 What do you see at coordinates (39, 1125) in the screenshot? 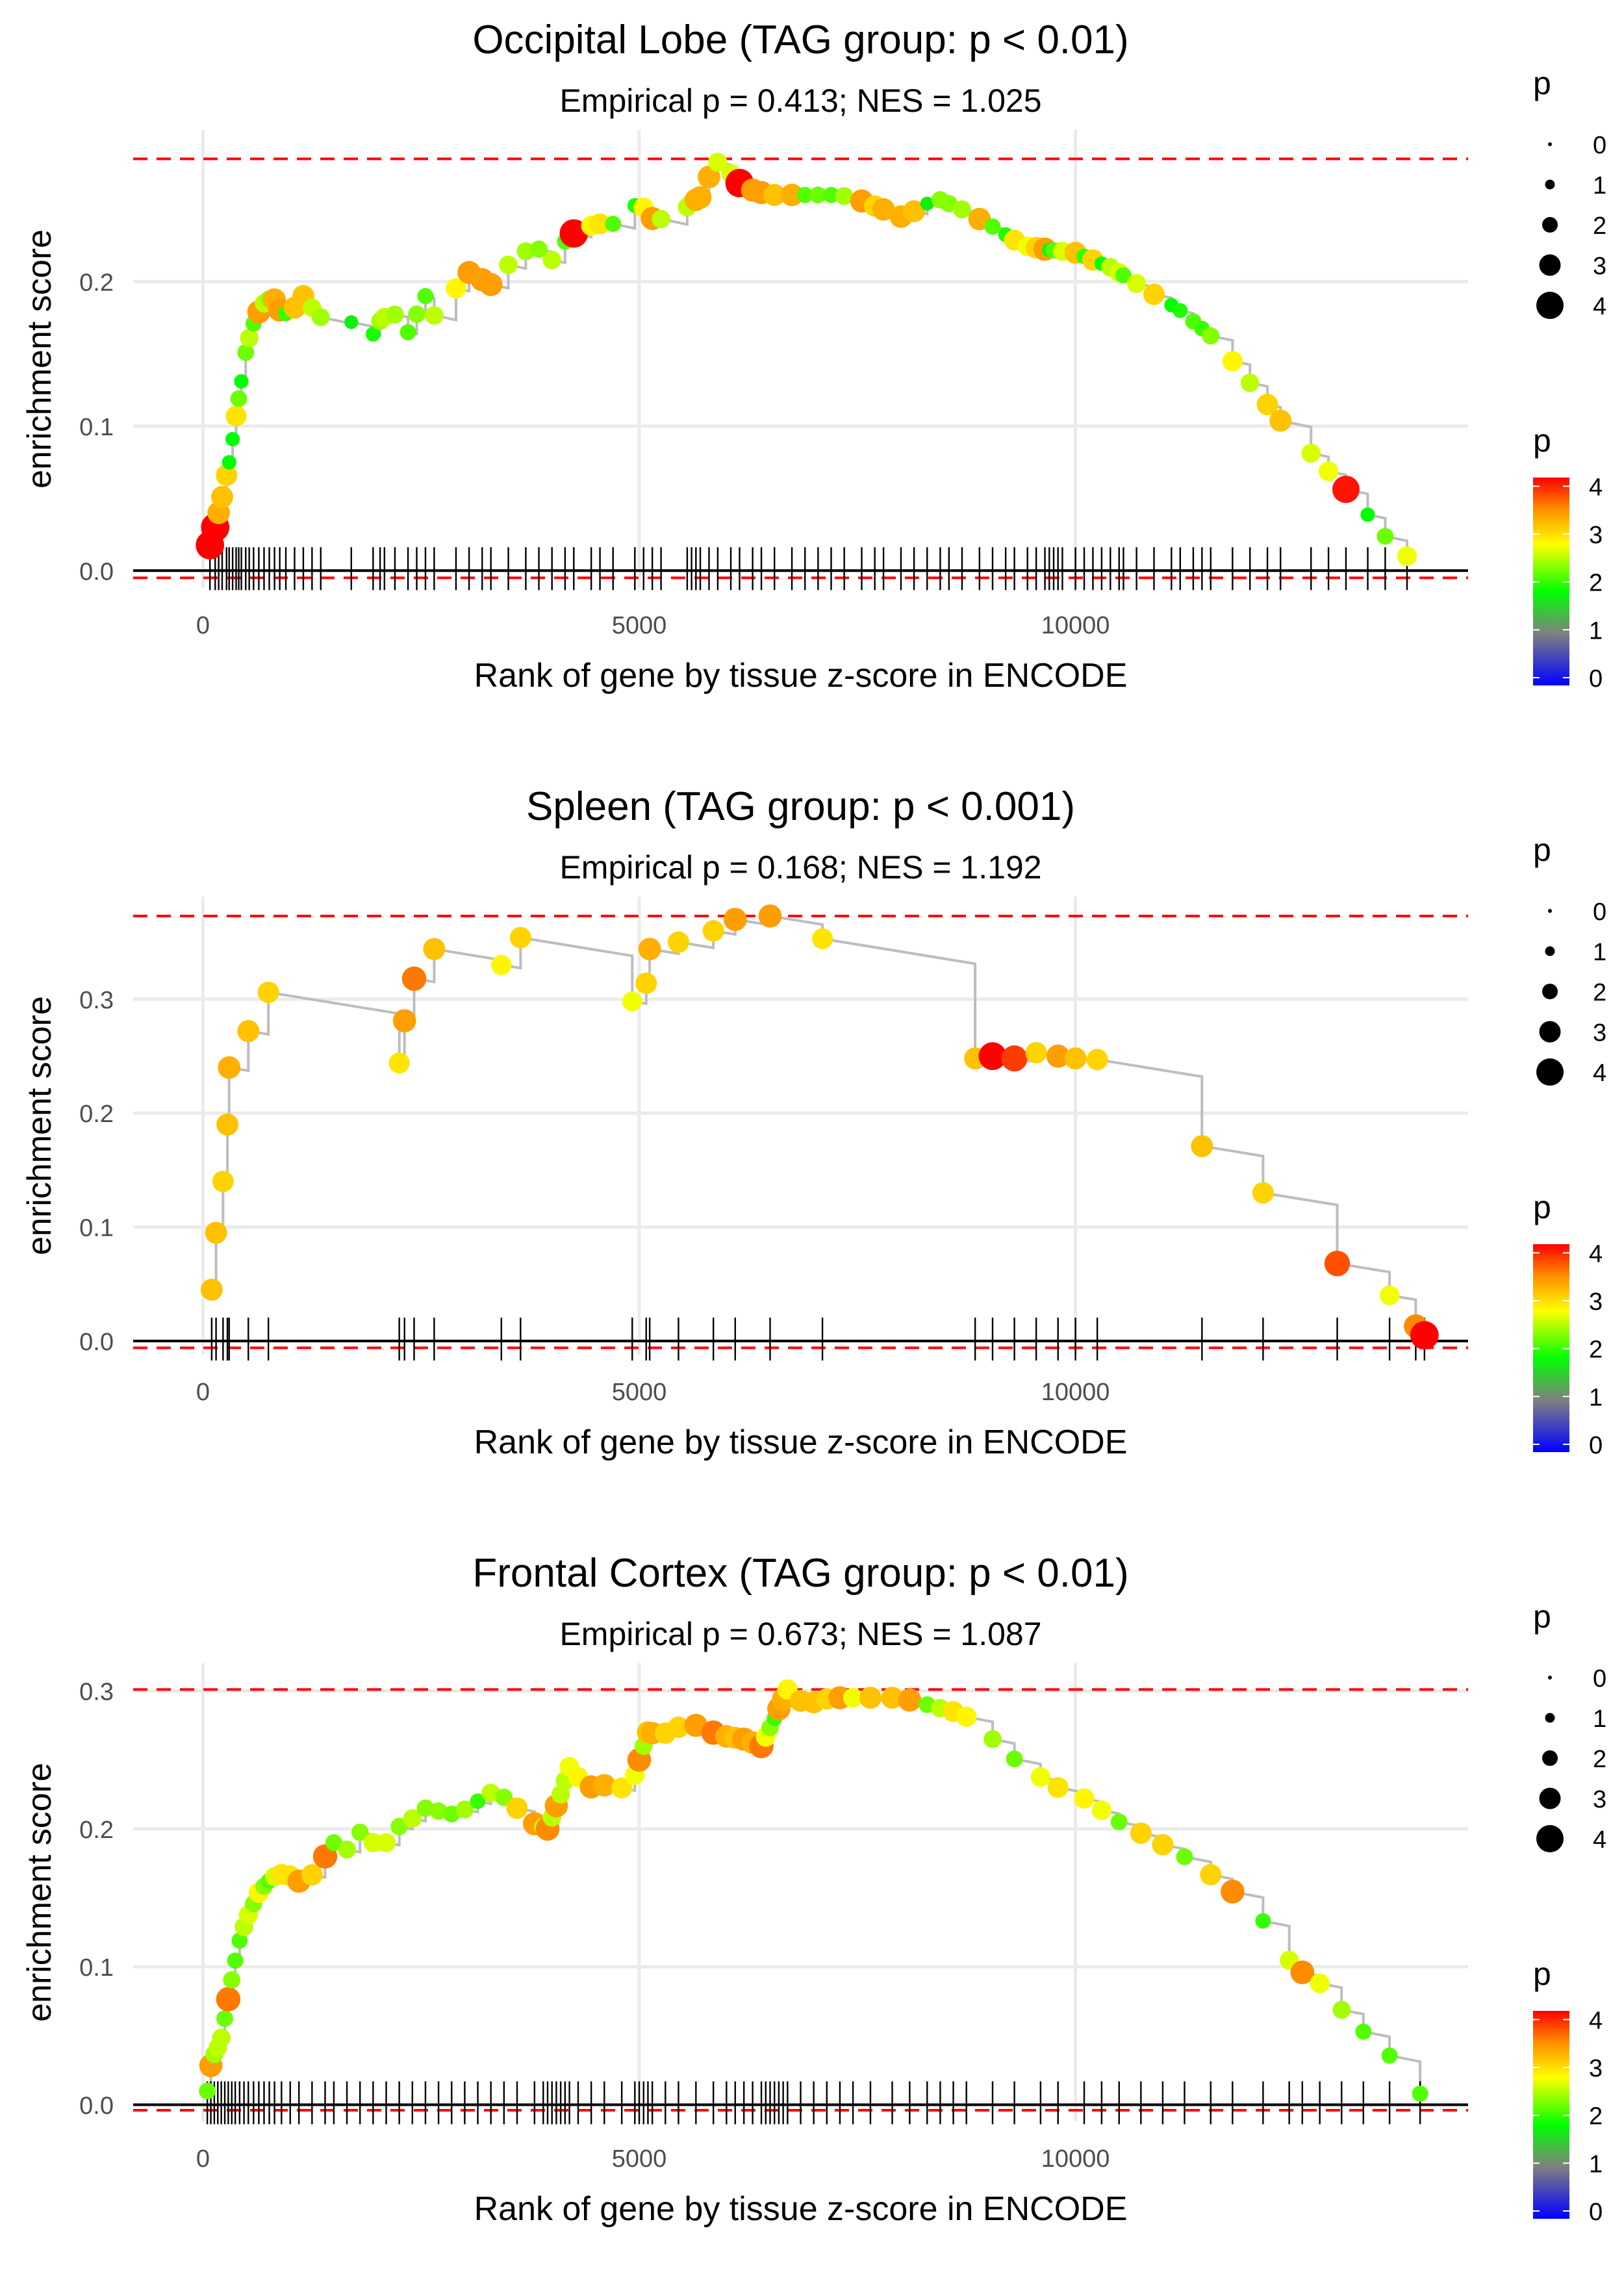
I see `y-axis-title: enrichment score` at bounding box center [39, 1125].